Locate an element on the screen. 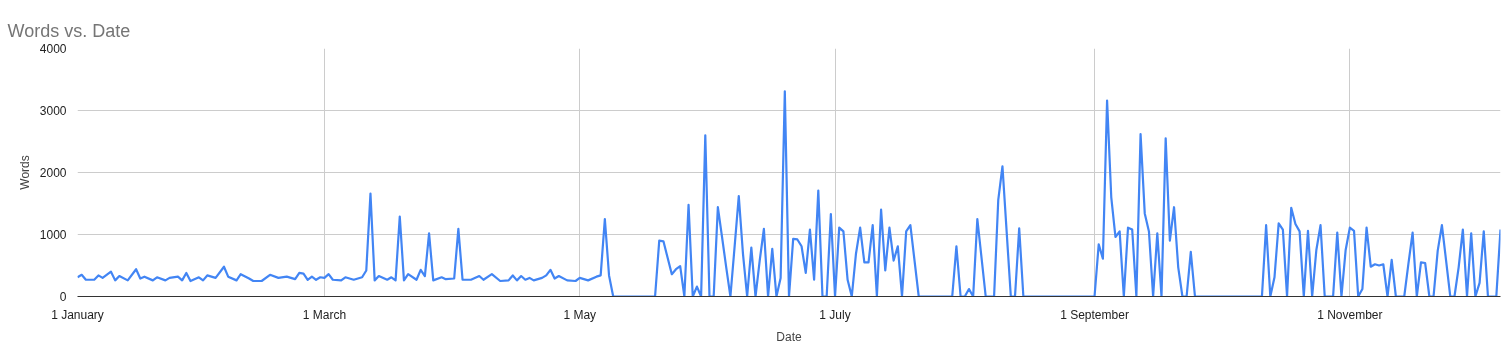  x-tick-label: 1 May is located at coordinates (580, 314).